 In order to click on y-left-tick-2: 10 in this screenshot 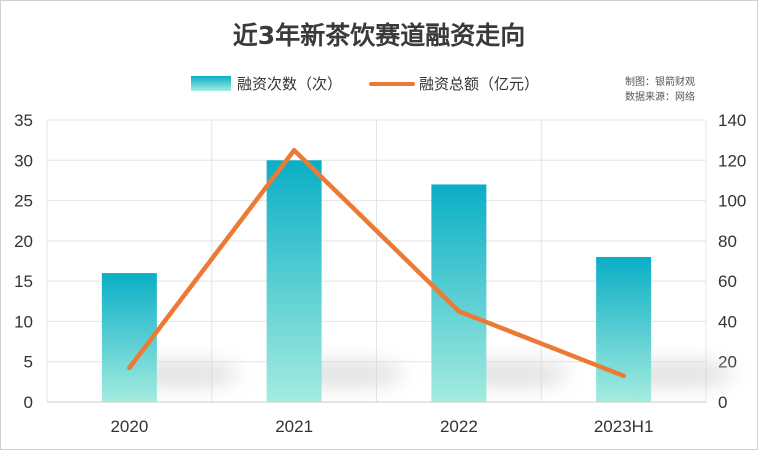, I will do `click(23, 321)`.